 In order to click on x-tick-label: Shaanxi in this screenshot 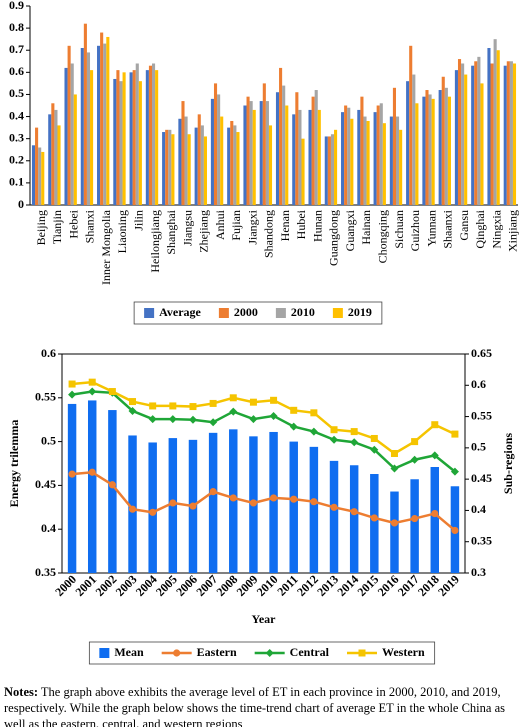, I will do `click(448, 228)`.